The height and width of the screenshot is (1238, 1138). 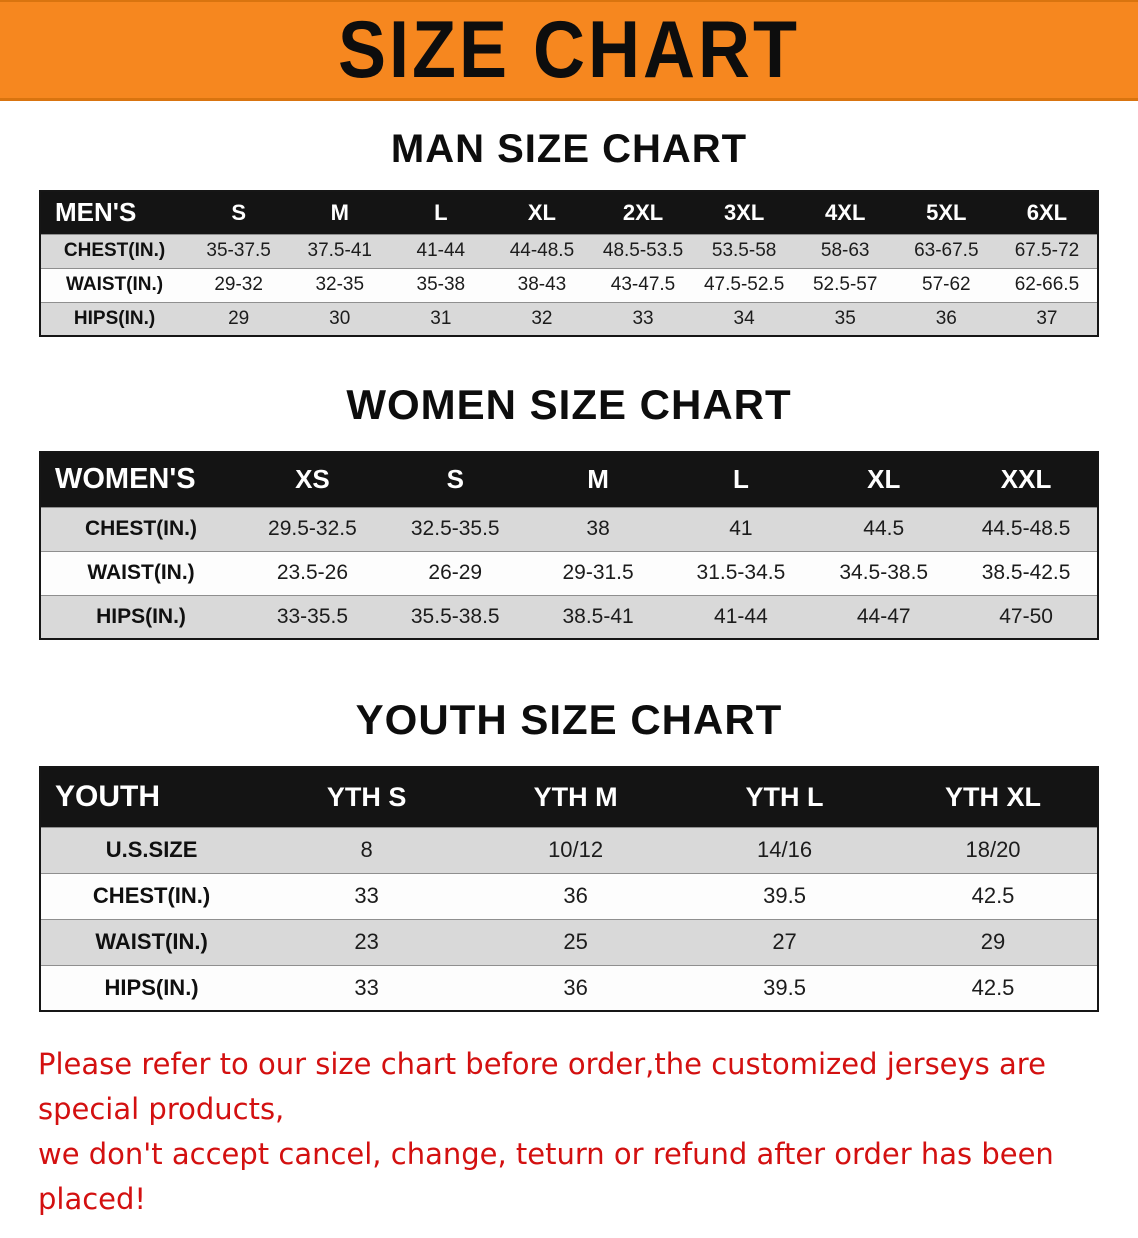 What do you see at coordinates (598, 572) in the screenshot?
I see `size-value-cell: 29-31.5` at bounding box center [598, 572].